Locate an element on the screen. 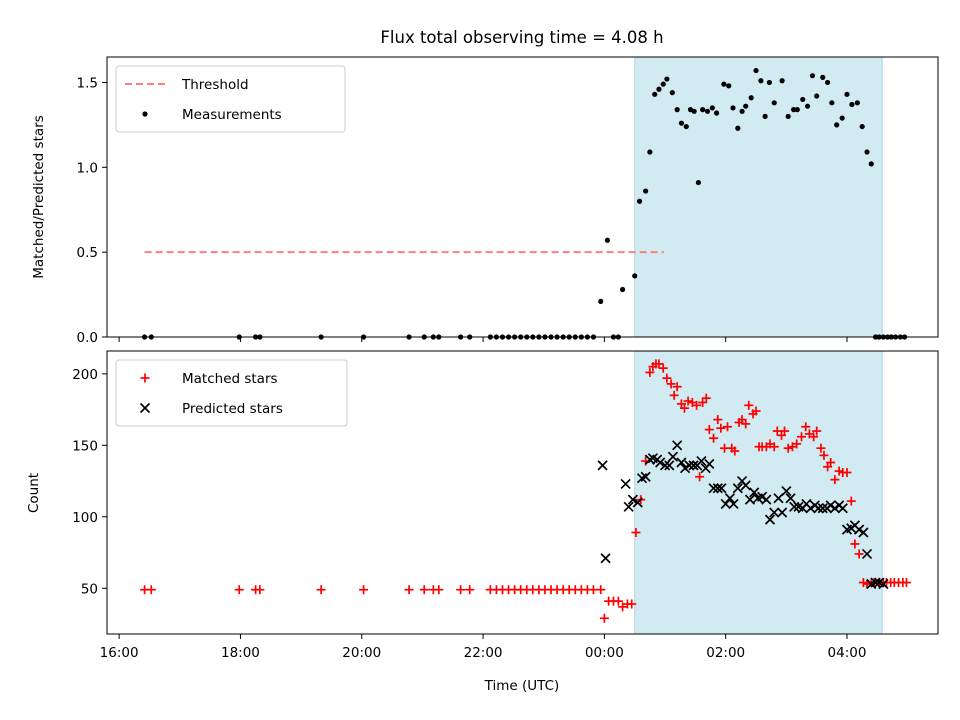  bottom-series-1-point-62-b is located at coordinates (867, 554).